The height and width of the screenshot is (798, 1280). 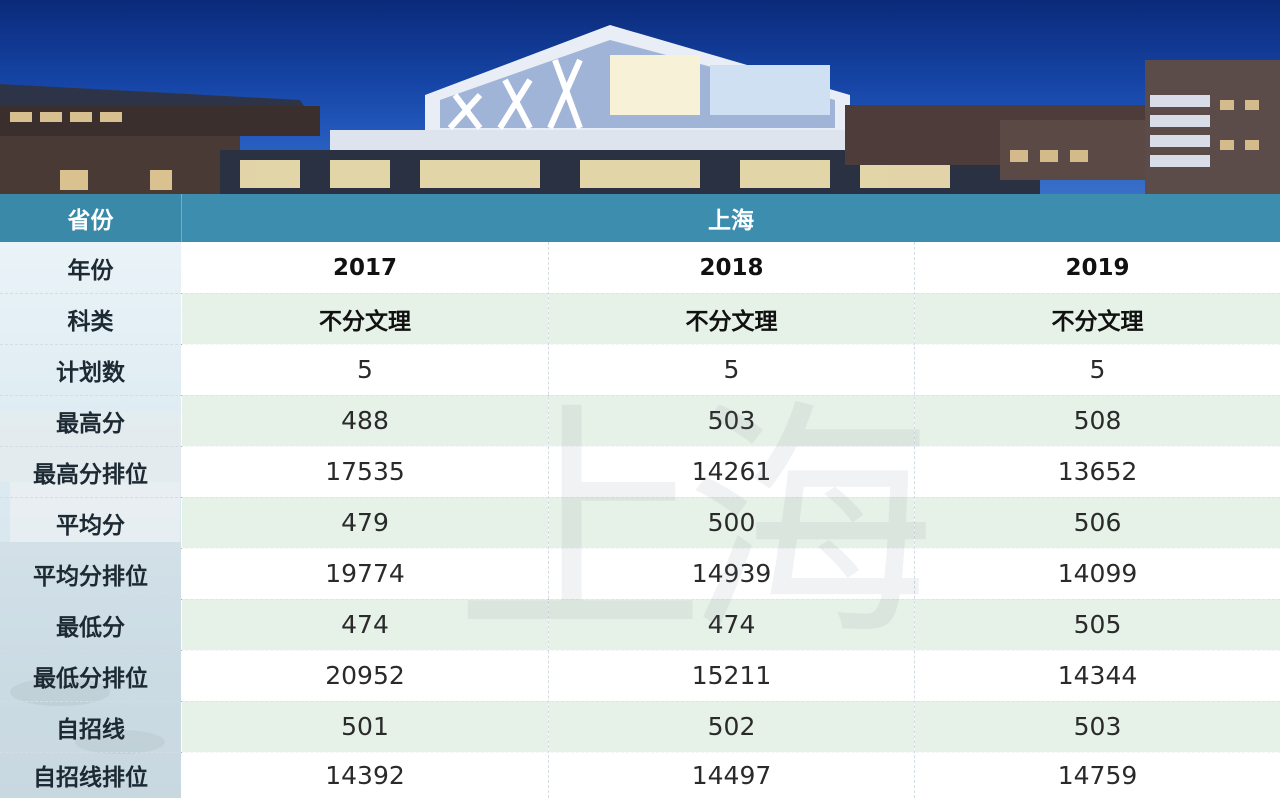 What do you see at coordinates (731, 420) in the screenshot?
I see `max-score-2018: 503` at bounding box center [731, 420].